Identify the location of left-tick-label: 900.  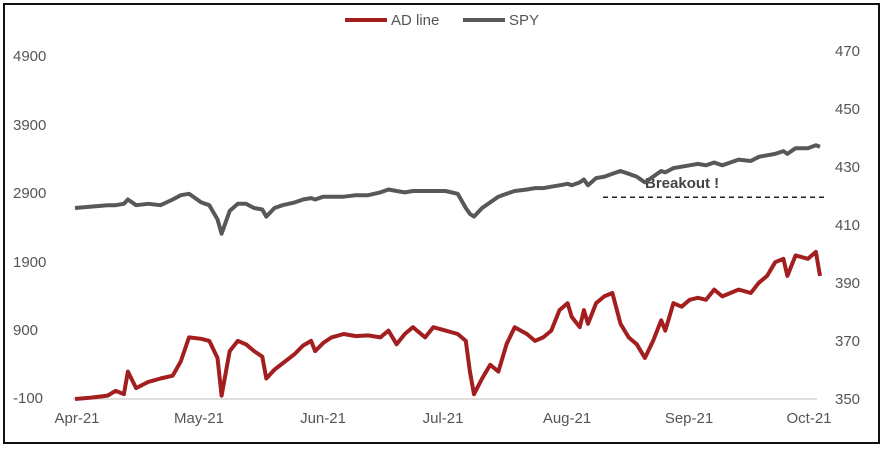
(25, 330).